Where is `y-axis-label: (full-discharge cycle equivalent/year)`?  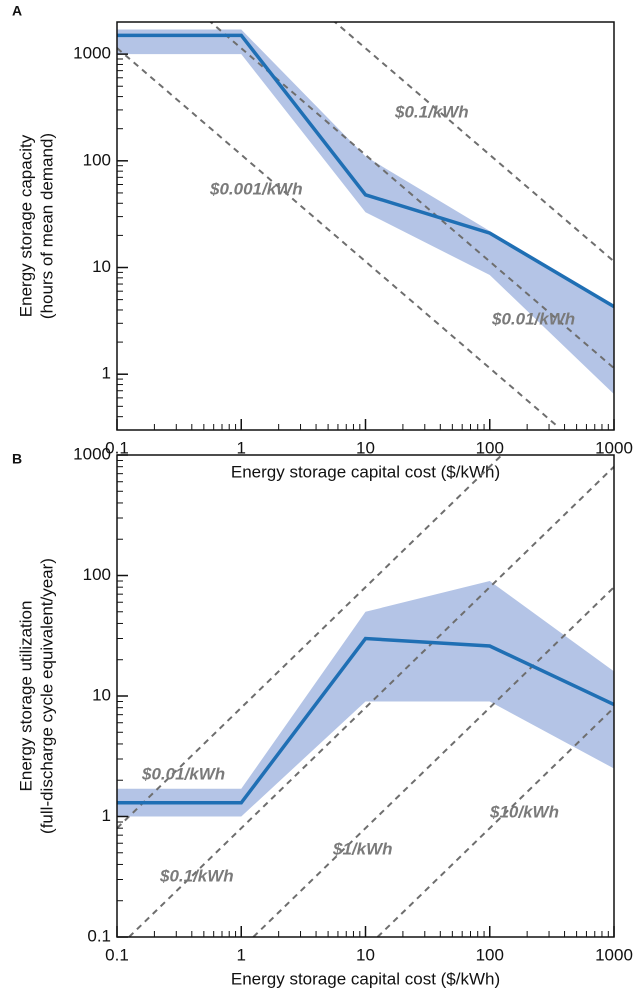
y-axis-label: (full-discharge cycle equivalent/year) is located at coordinates (46, 696).